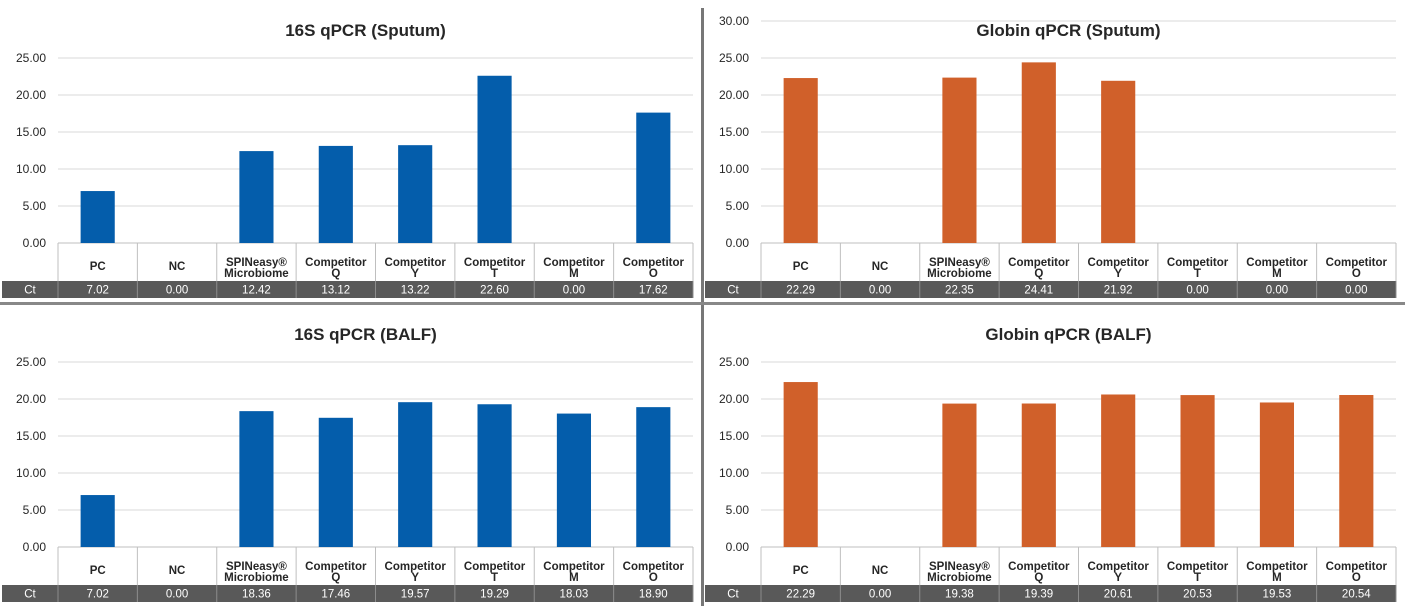 This screenshot has width=1405, height=607. I want to click on ct-value: 20.61, so click(1118, 595).